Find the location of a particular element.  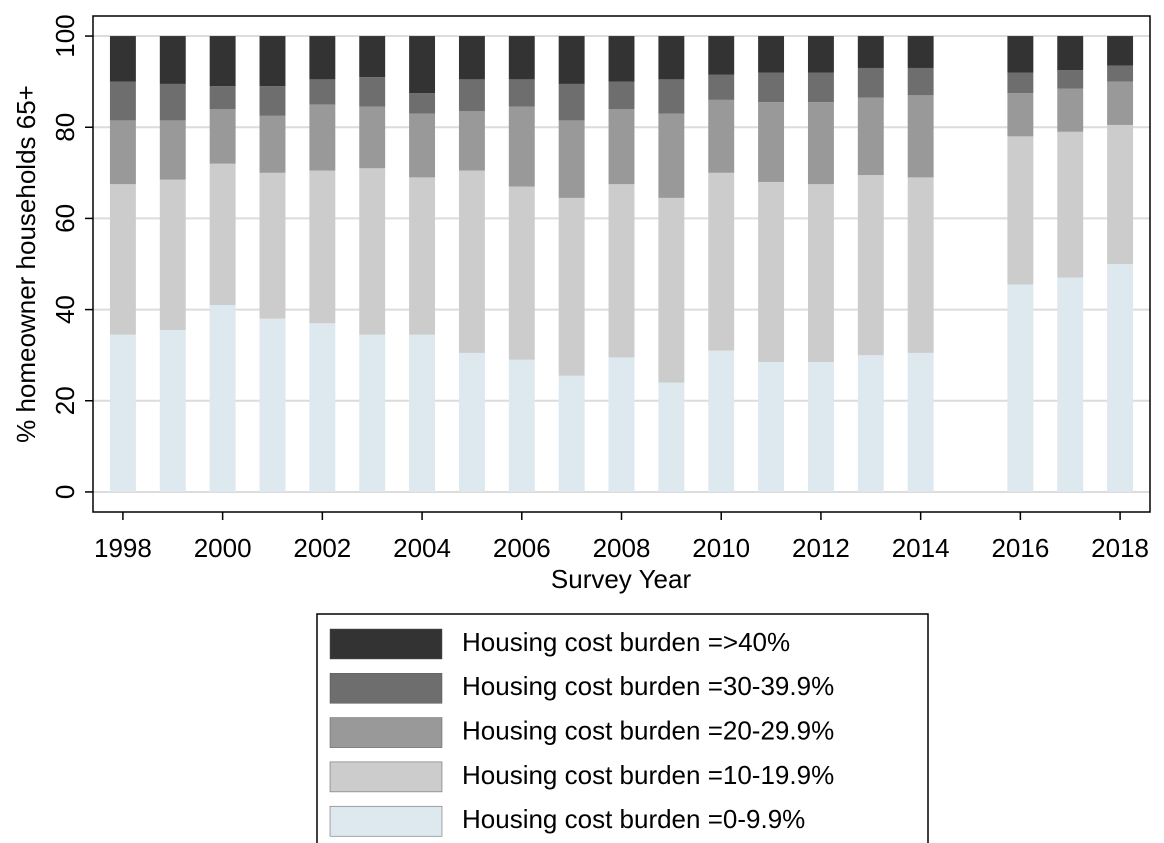

x-tick-label: 2002 is located at coordinates (322, 548).